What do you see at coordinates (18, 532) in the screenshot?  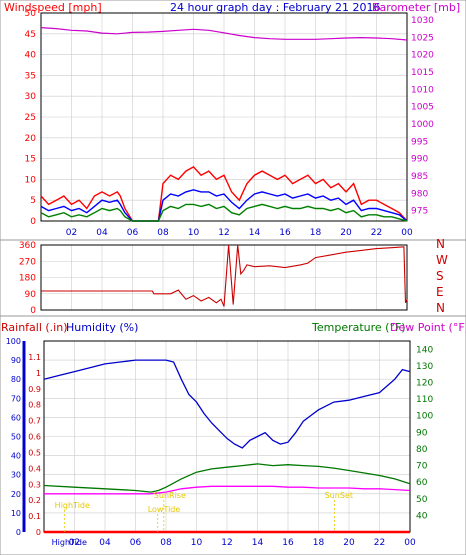 I see `humidity-tick-label: 0` at bounding box center [18, 532].